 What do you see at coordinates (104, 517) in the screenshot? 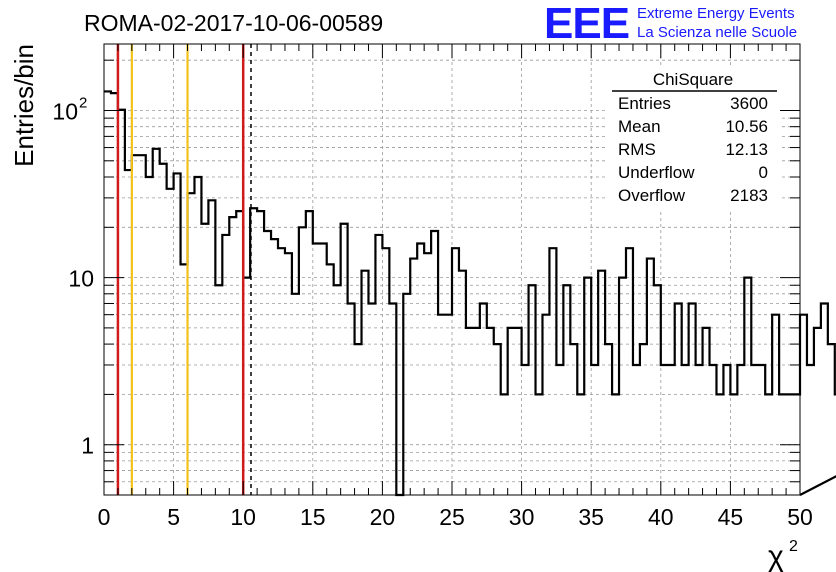
I see `x-tick-label: 0` at bounding box center [104, 517].